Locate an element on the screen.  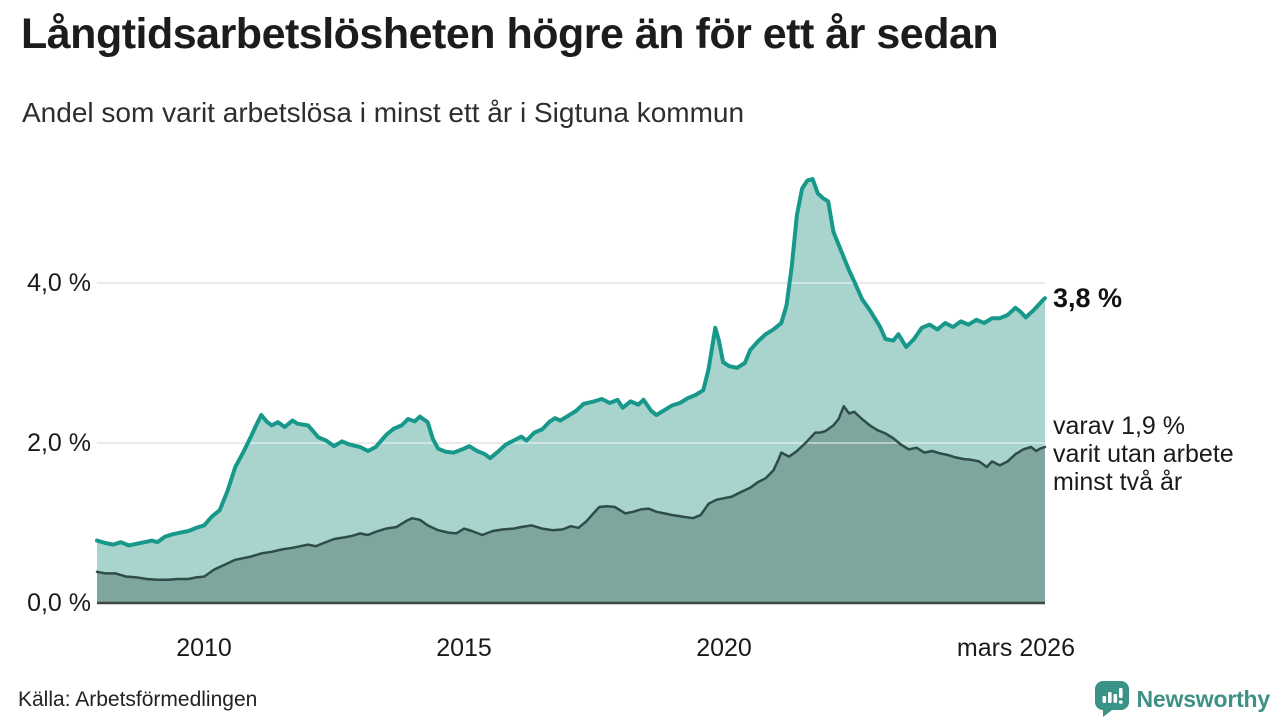
y-axis-tick-0: 0,0 % is located at coordinates (59, 603).